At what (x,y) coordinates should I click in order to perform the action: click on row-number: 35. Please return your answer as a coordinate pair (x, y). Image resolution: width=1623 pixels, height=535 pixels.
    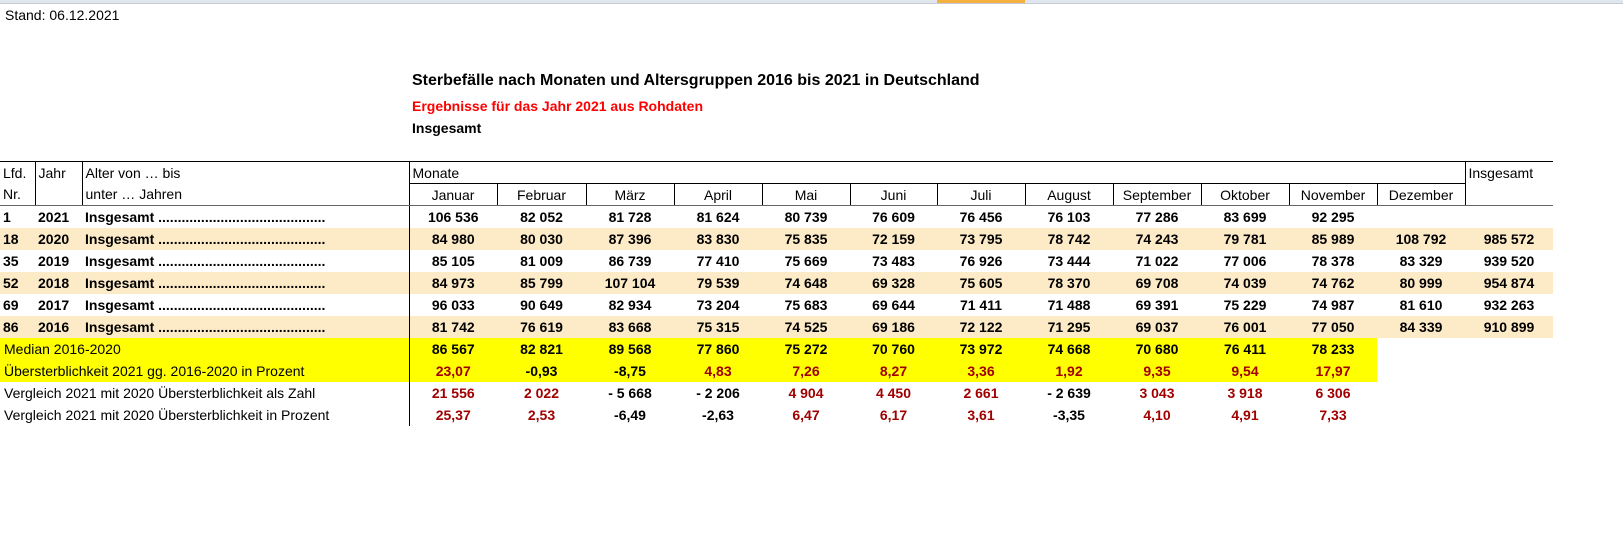
    Looking at the image, I should click on (11, 260).